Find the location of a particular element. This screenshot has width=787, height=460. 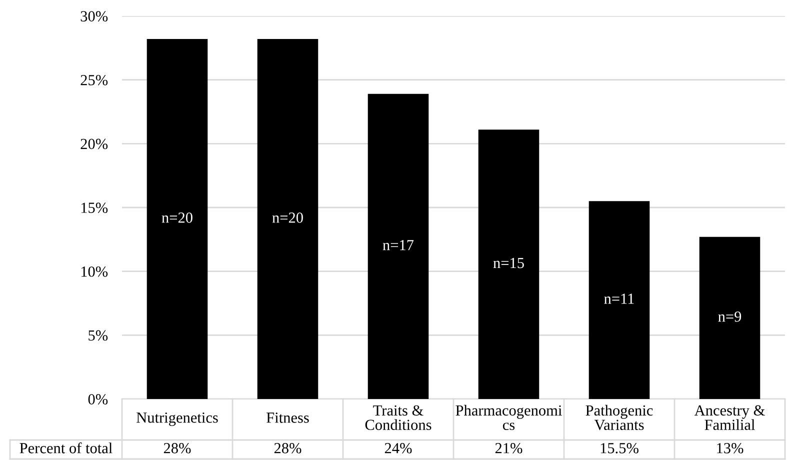

annotation: n=9 is located at coordinates (730, 316).